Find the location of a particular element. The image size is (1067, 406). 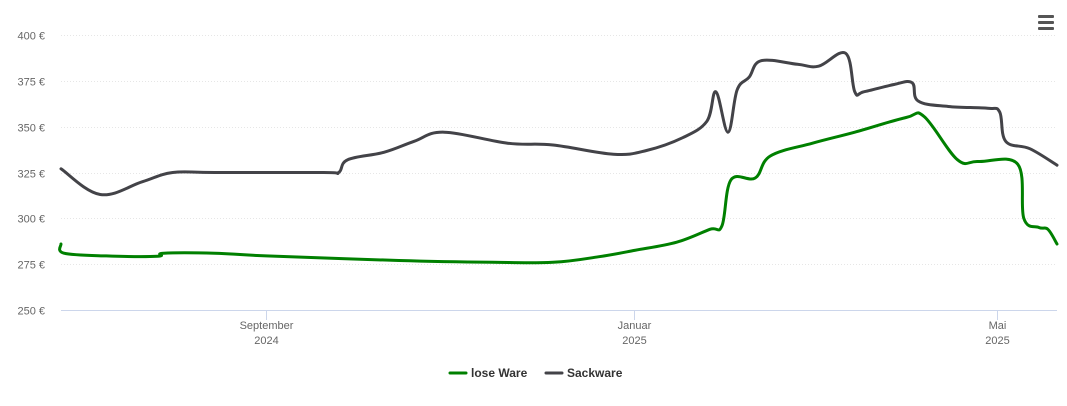

y-tick-label: 325 € is located at coordinates (31, 175).